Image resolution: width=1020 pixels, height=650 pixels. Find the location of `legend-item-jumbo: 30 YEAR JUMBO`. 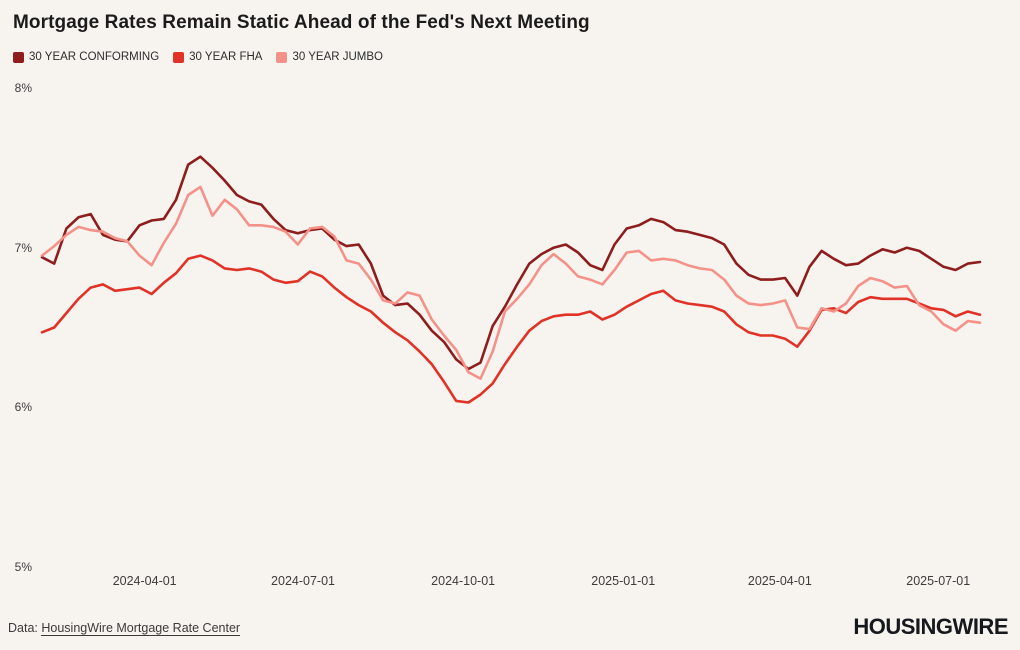

legend-item-jumbo: 30 YEAR JUMBO is located at coordinates (329, 57).